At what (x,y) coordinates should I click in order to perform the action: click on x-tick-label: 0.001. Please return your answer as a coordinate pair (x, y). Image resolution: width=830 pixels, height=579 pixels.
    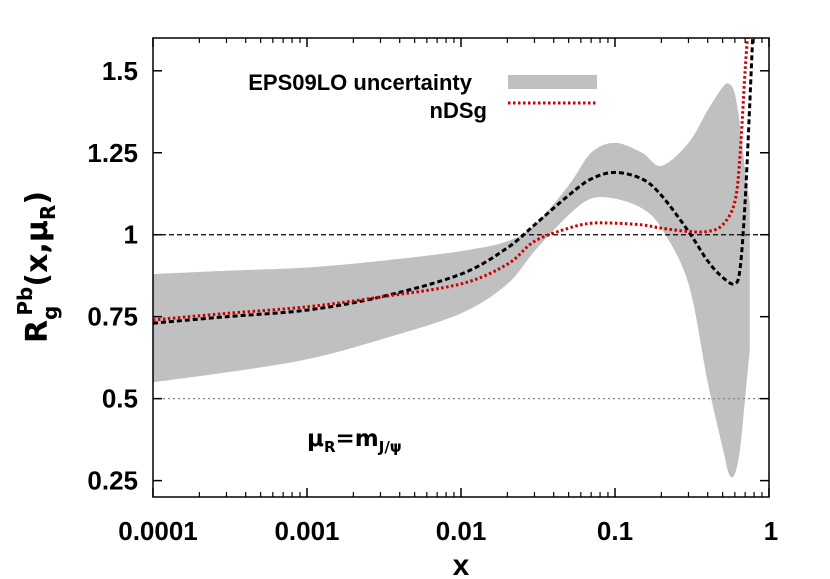
    Looking at the image, I should click on (306, 531).